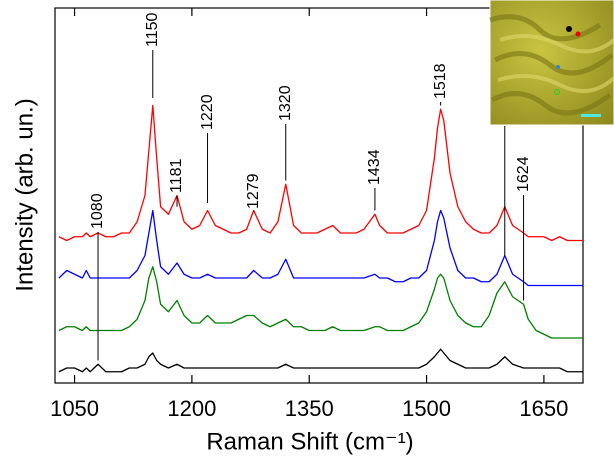  I want to click on annotation-label: 1150, so click(152, 29).